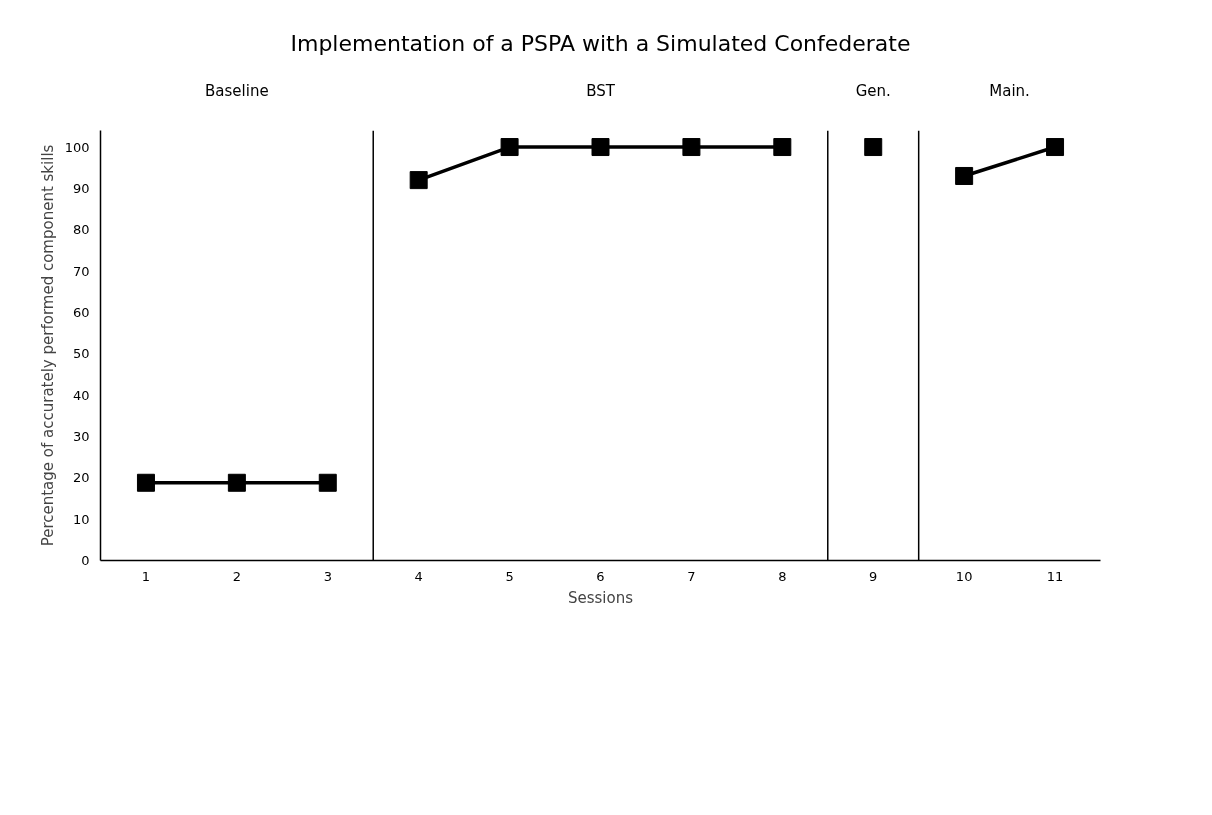 Image resolution: width=1212 pixels, height=815 pixels. I want to click on y-tick-label: 50, so click(81, 354).